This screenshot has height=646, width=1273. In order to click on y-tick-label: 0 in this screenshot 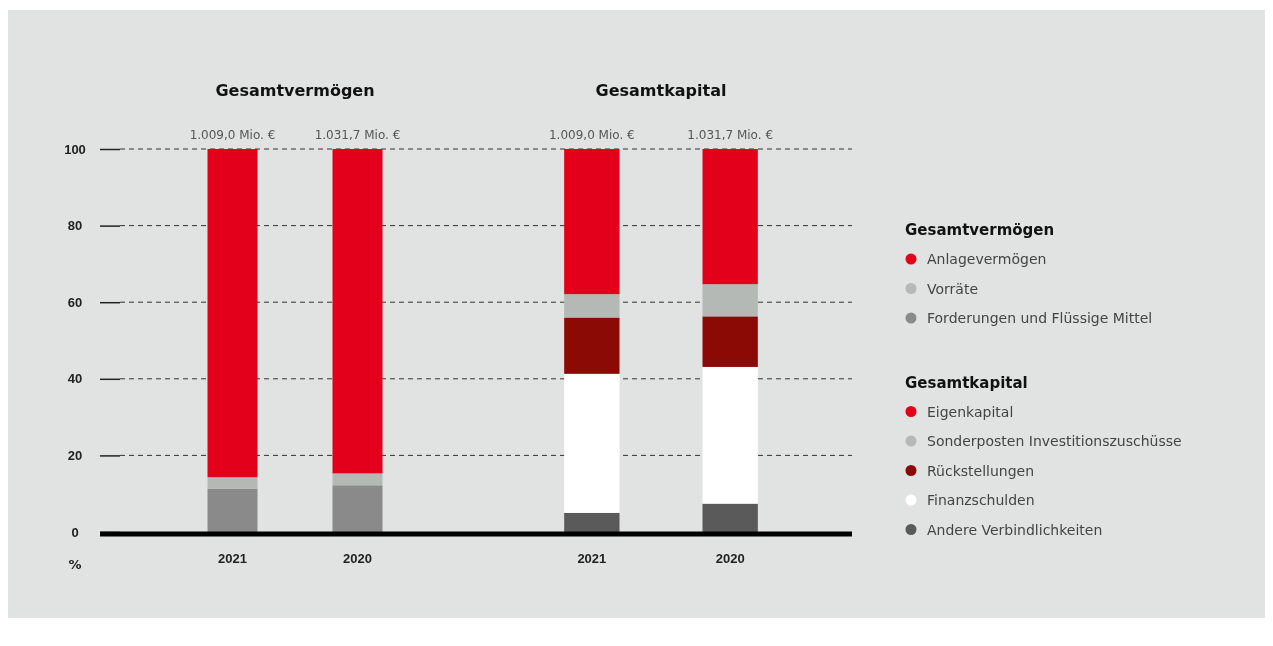, I will do `click(75, 532)`.